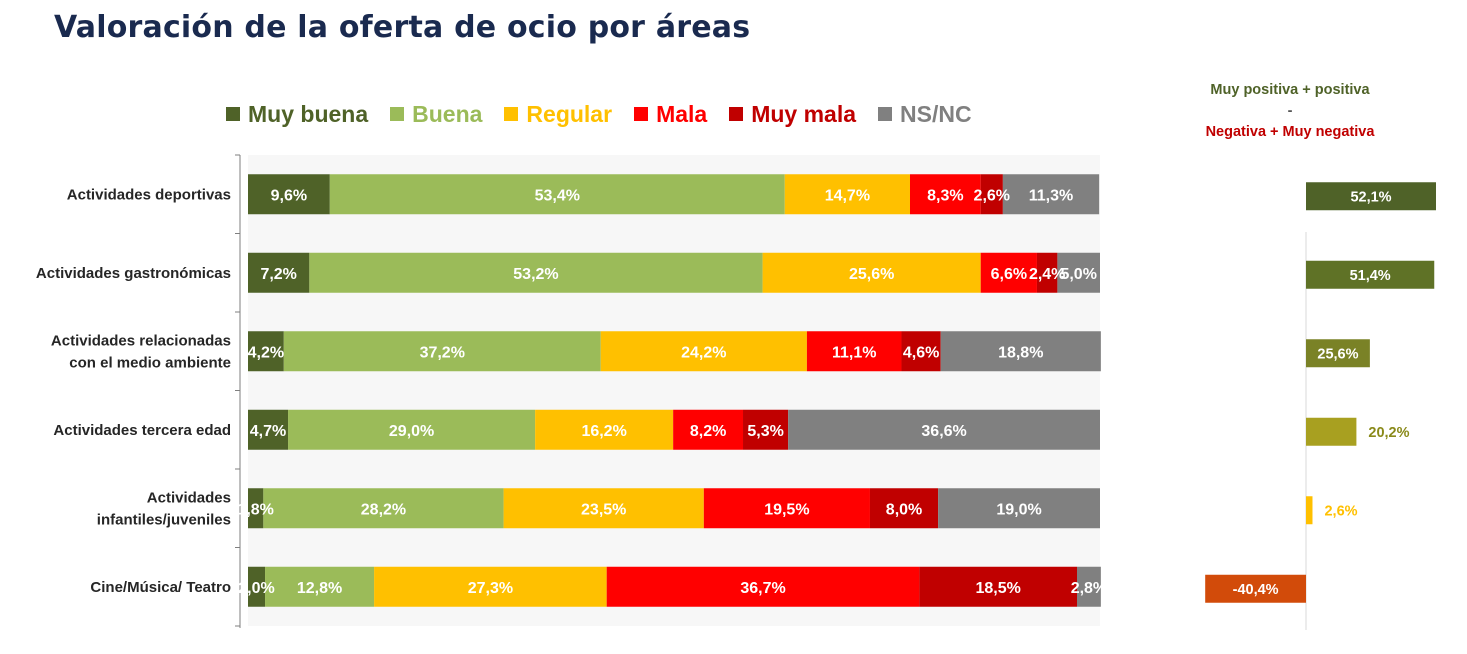  I want to click on data-label: 25,6%, so click(871, 274).